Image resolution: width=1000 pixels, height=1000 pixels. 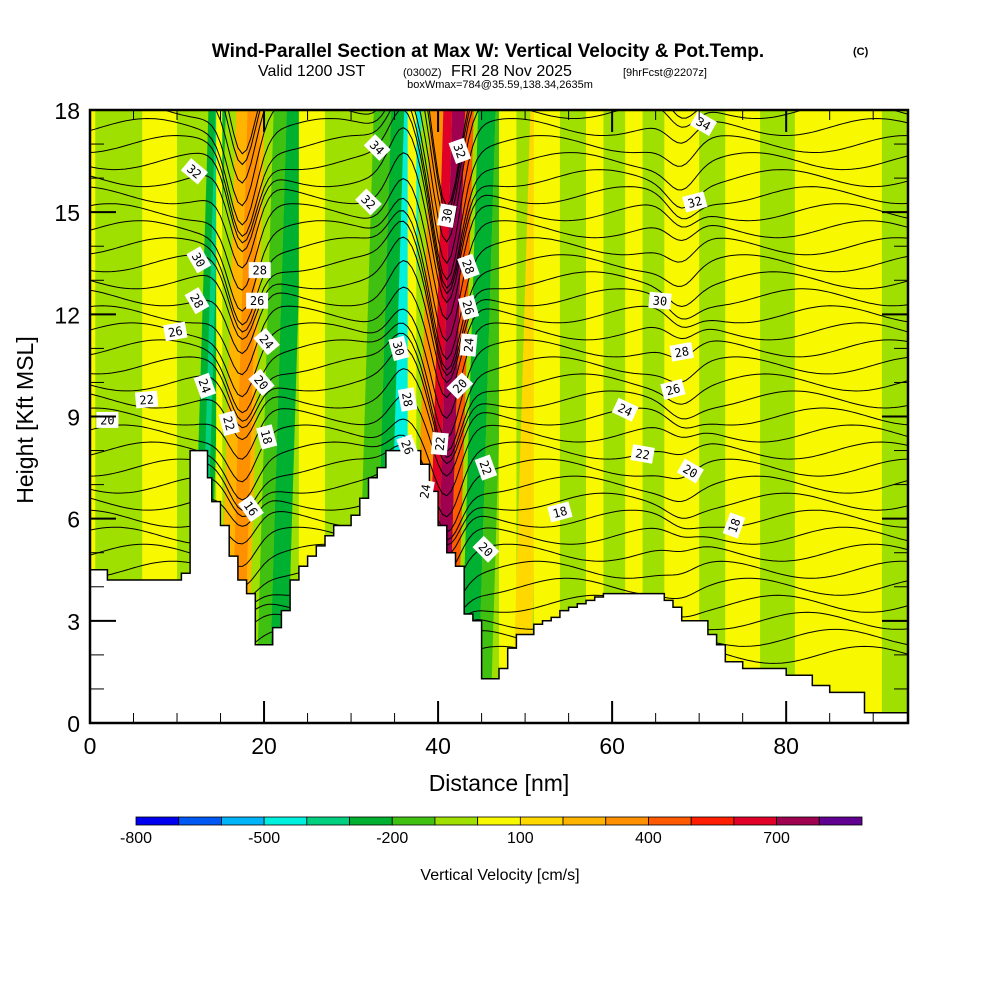 I want to click on contour-label-text: 16, so click(x=251, y=509).